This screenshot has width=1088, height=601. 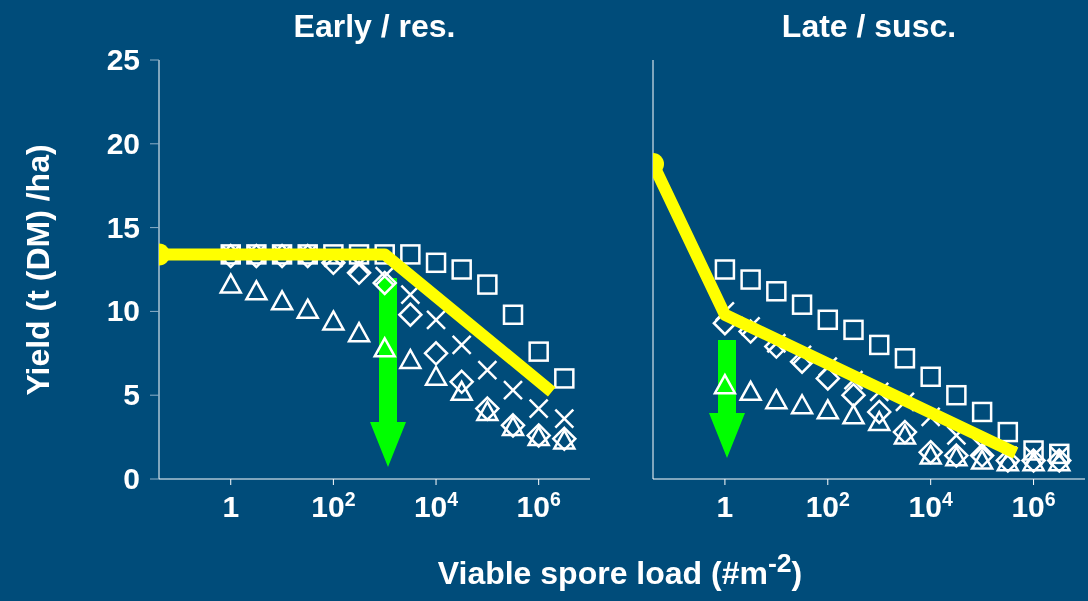 I want to click on y-tick-label: 10, so click(x=123, y=311).